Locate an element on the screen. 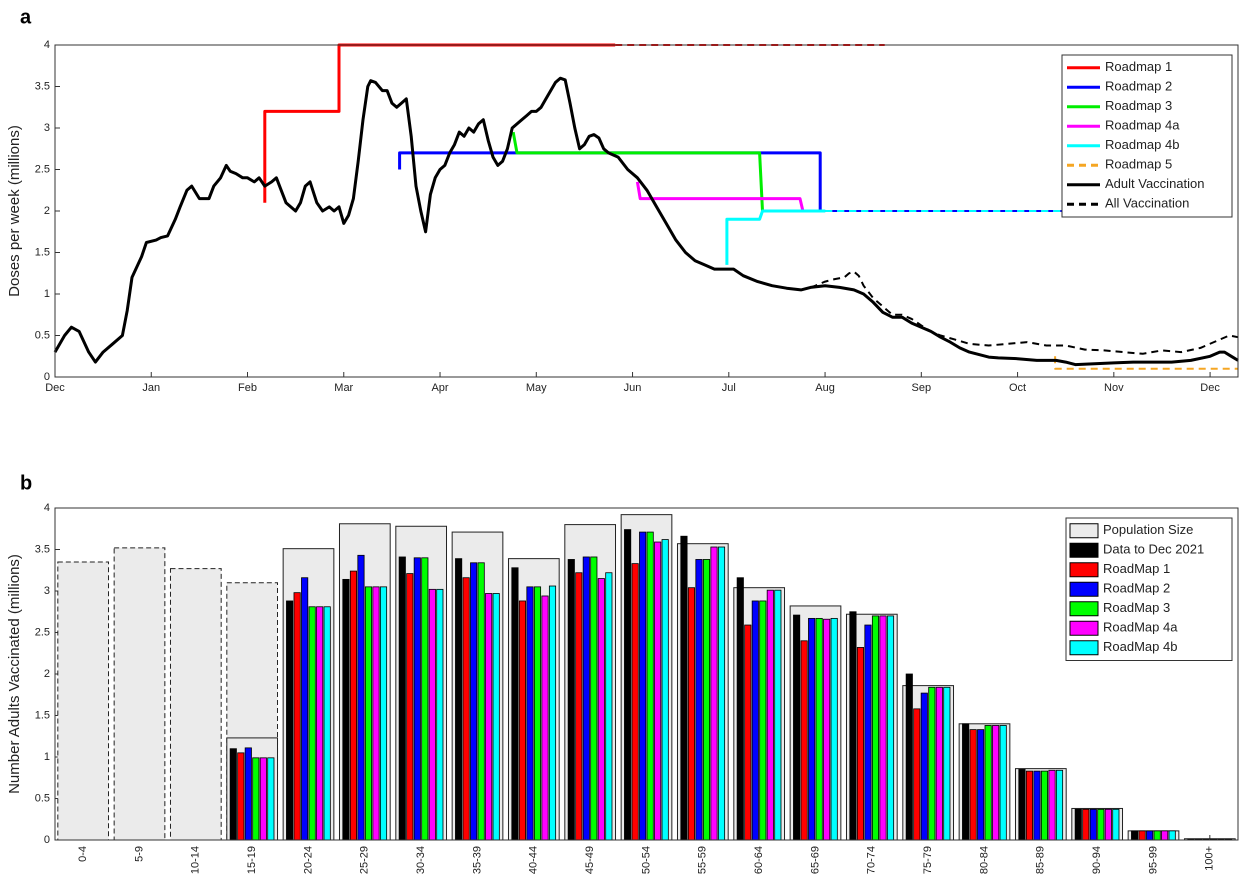 This screenshot has height=880, width=1242. x-tick-label: Jan is located at coordinates (151, 388).